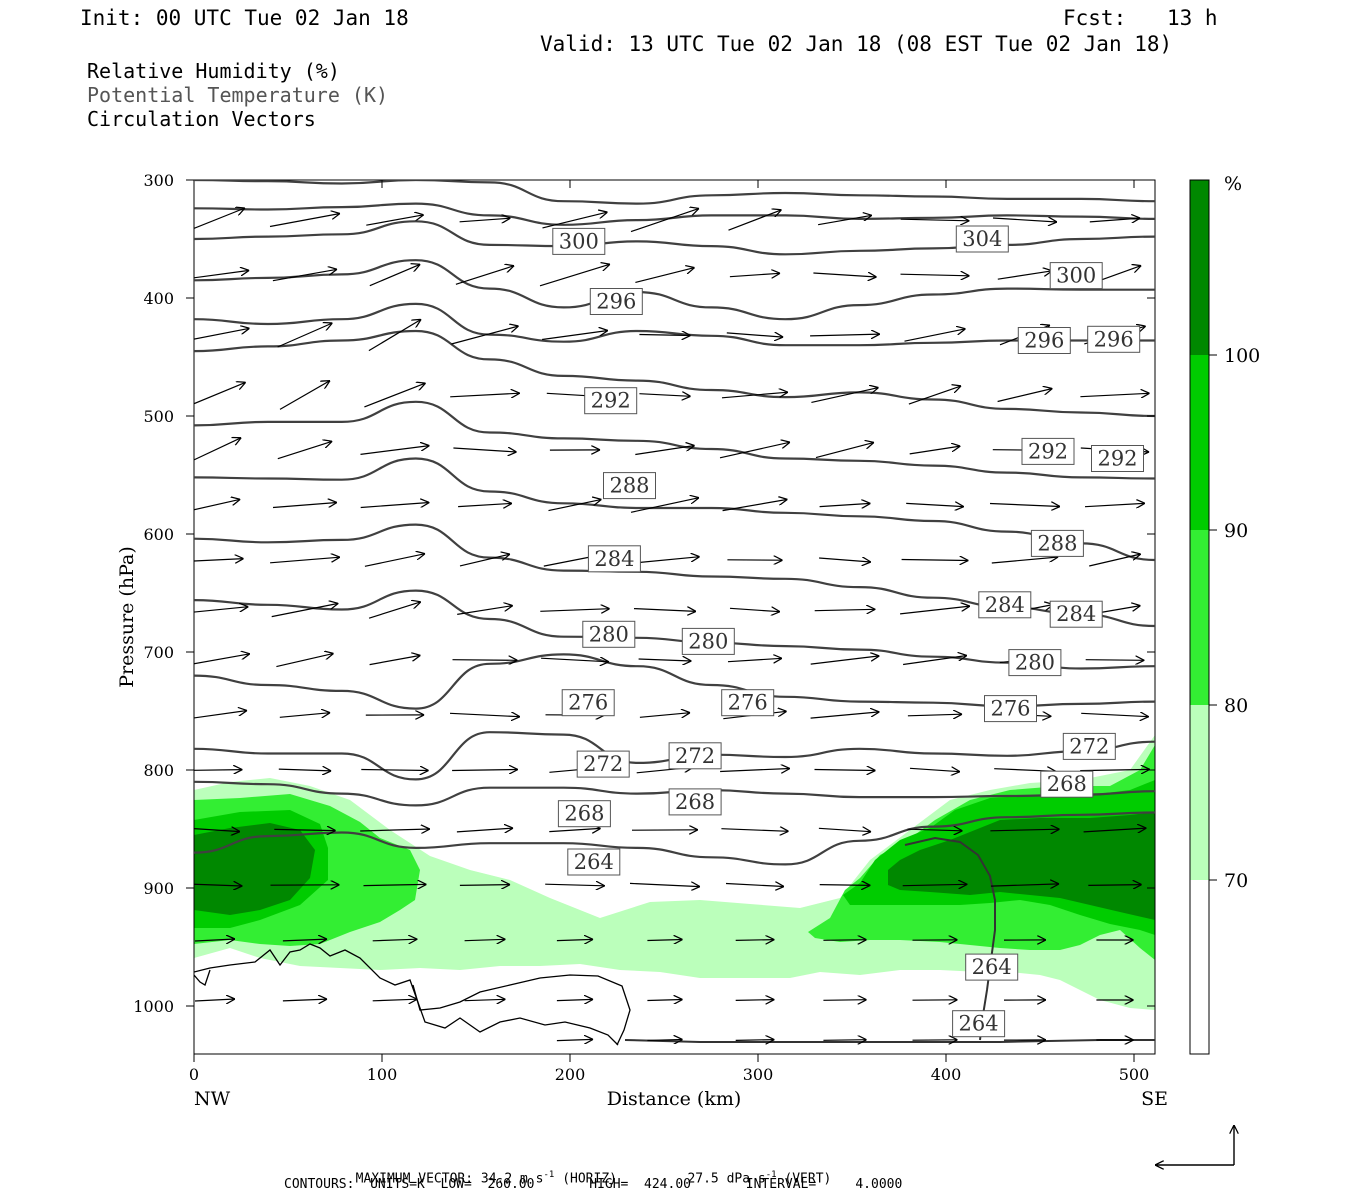  Describe the element at coordinates (1233, 184) in the screenshot. I see `colorbar-unit: %` at that location.